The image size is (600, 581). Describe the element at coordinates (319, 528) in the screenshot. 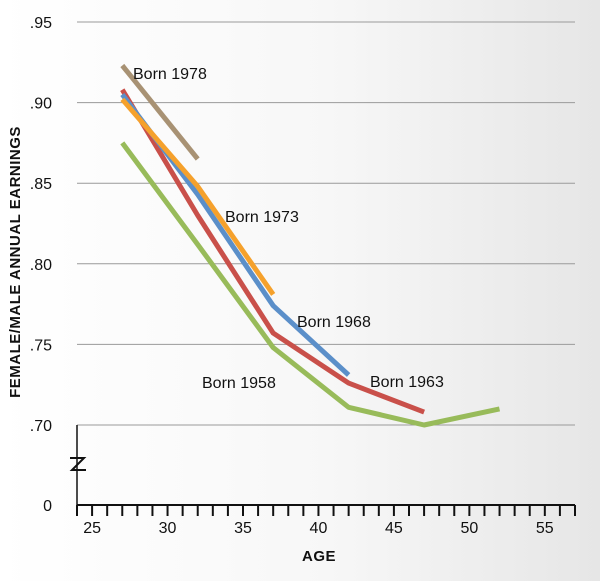

I see `x-tick-label: 40` at that location.